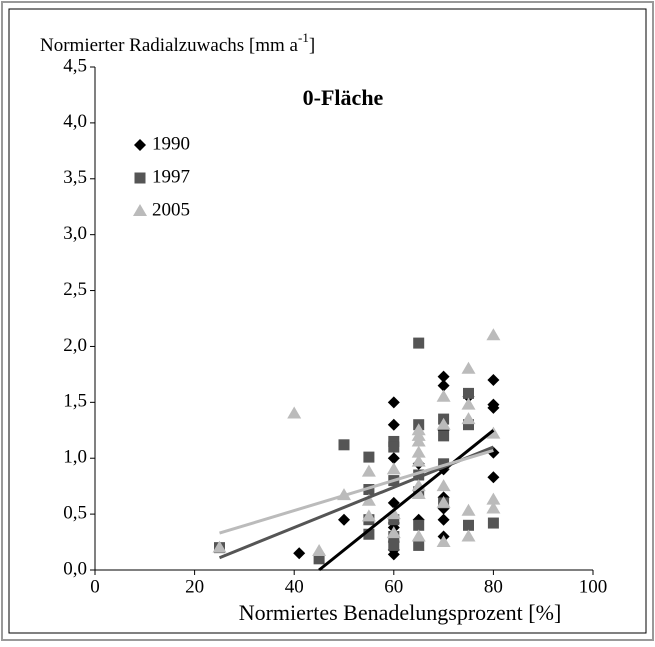  What do you see at coordinates (294, 586) in the screenshot?
I see `x-tick-label: 40` at bounding box center [294, 586].